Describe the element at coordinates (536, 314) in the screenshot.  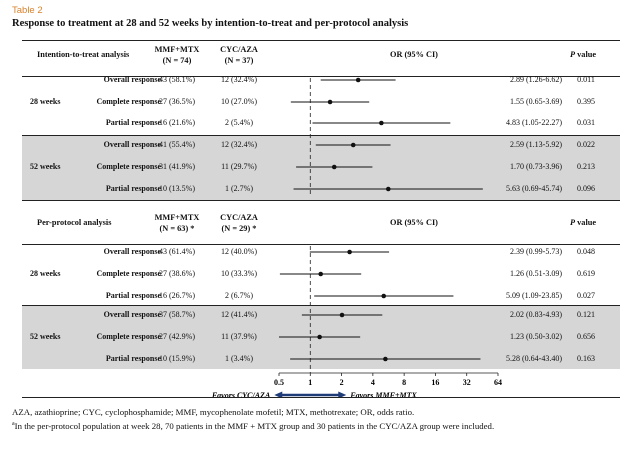
I see `pp-g1-r0-or-text: 2.02 (0.83-4.93)` at that location.